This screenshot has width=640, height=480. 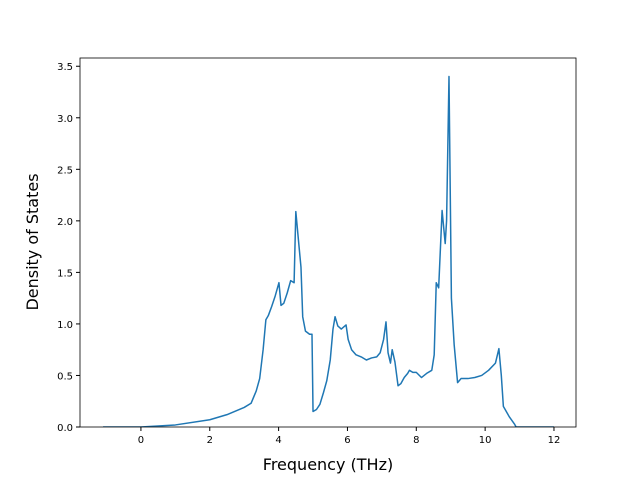 What do you see at coordinates (65, 325) in the screenshot?
I see `y-tick-label: 1.0` at bounding box center [65, 325].